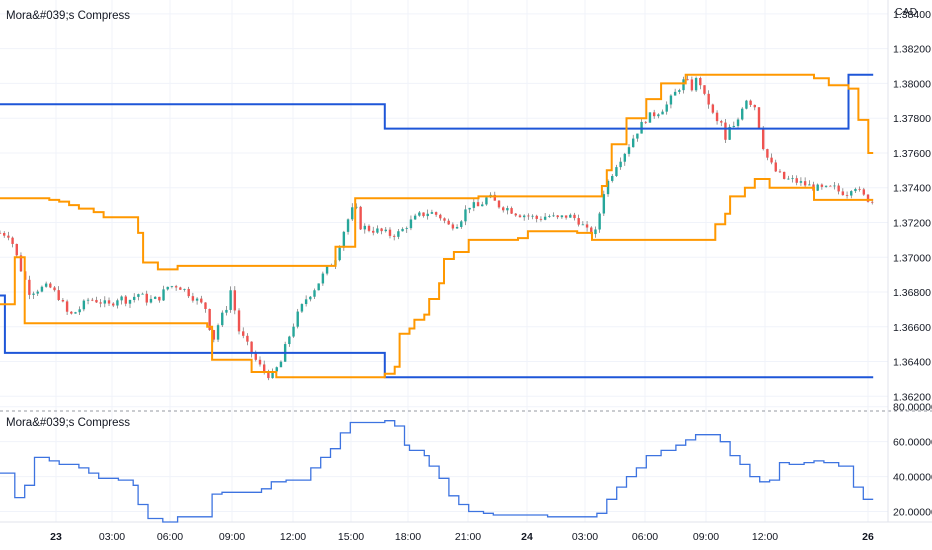 This screenshot has height=550, width=932. I want to click on osc-y-tick-label: 60.00000, so click(912, 443).